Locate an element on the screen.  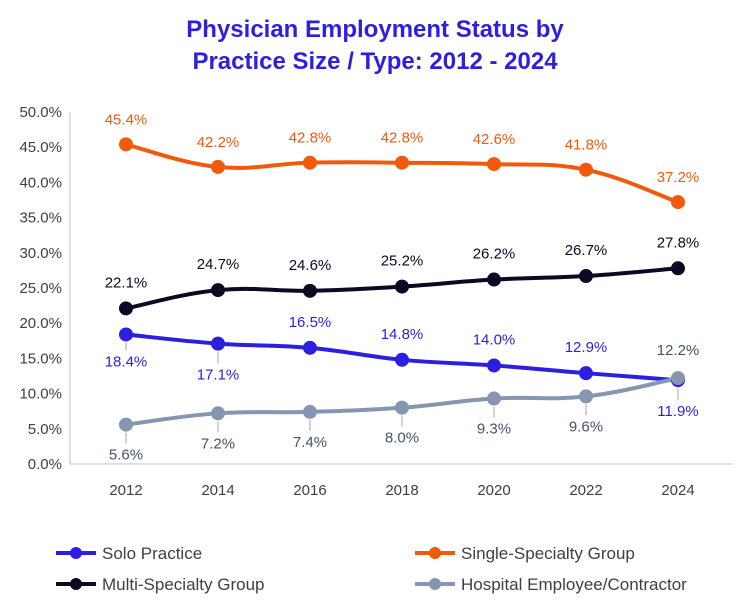
chart-title-line-1: Physician Employment Status by is located at coordinates (375, 29).